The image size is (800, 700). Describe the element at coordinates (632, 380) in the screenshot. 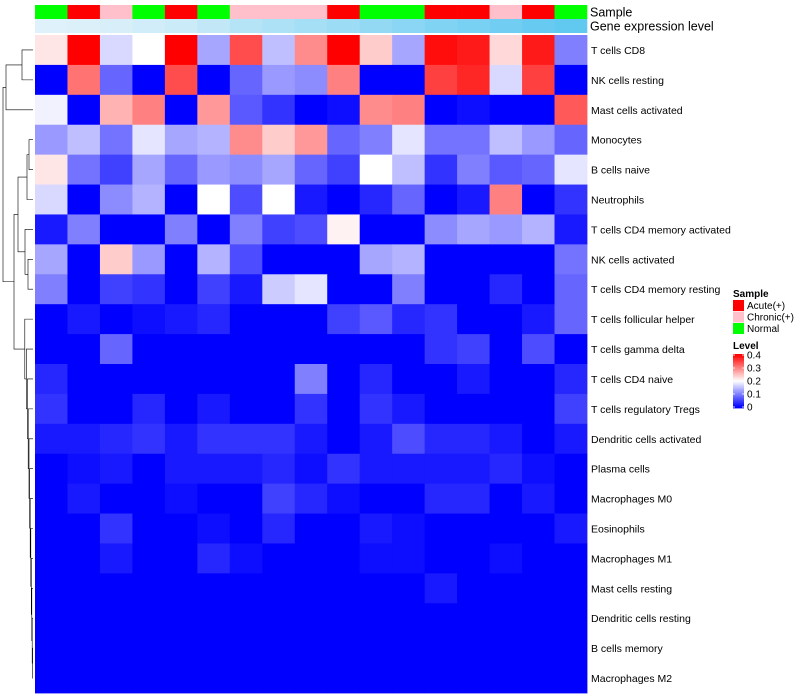

I see `row-label: T cells CD4 naive` at that location.